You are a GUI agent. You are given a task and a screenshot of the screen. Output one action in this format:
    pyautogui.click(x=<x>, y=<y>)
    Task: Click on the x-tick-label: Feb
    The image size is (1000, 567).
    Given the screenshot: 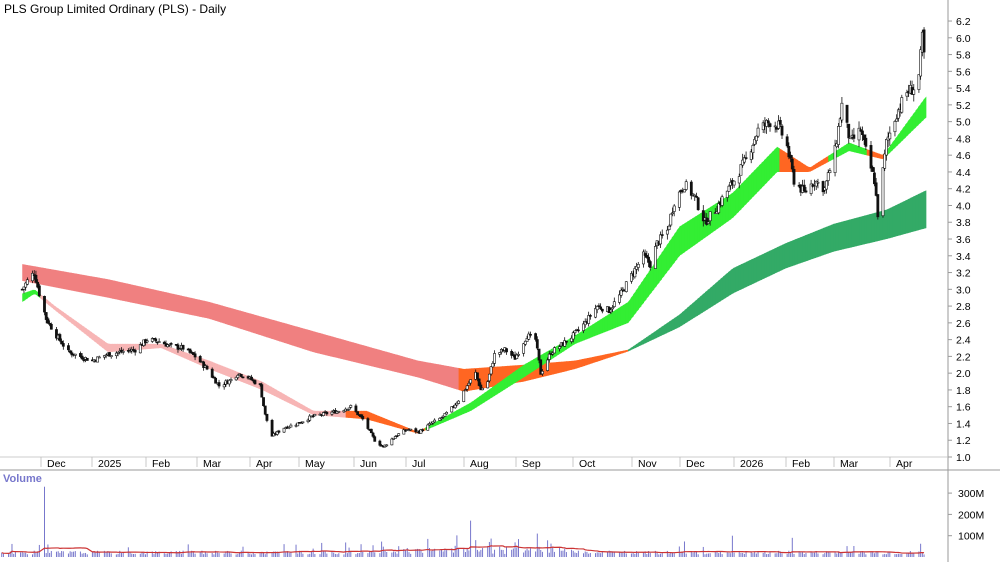 What is the action you would take?
    pyautogui.click(x=801, y=464)
    